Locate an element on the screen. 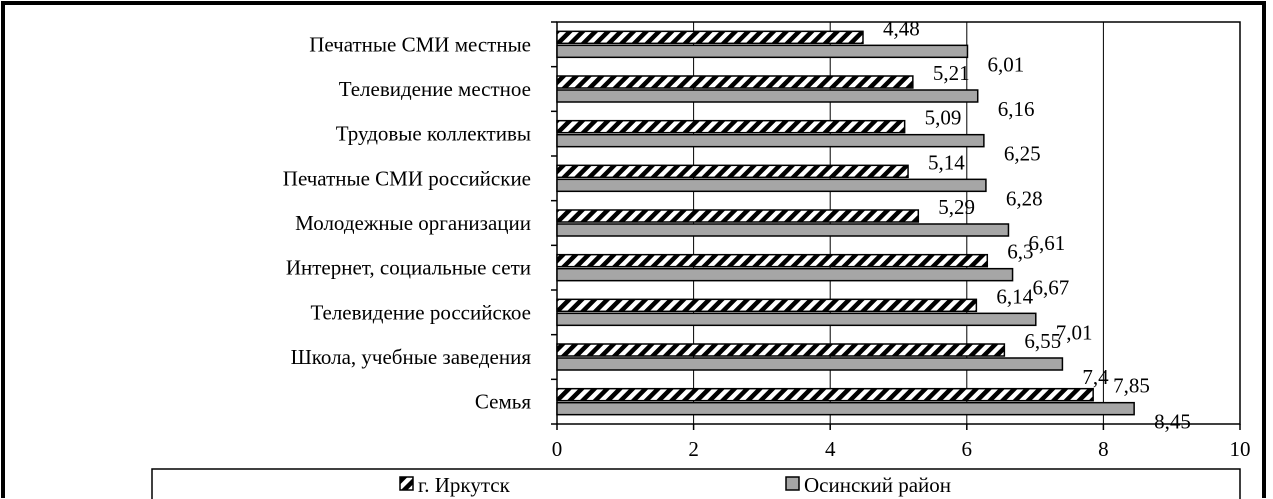  data-label-osinsky: 6,61 is located at coordinates (1046, 243).